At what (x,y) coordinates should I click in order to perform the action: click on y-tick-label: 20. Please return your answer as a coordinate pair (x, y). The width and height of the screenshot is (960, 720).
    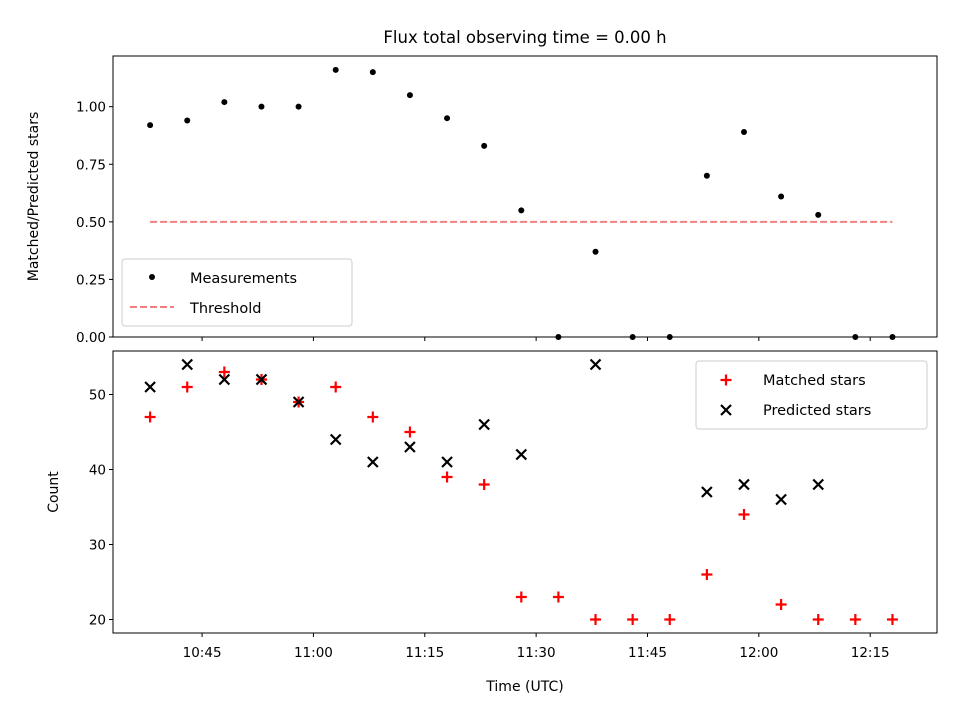
    Looking at the image, I should click on (97, 621).